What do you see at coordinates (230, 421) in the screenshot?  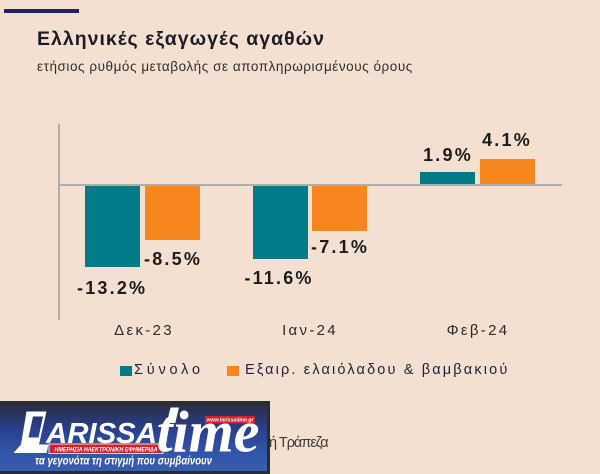 I see `svg-text: www.larissatime.gr` at bounding box center [230, 421].